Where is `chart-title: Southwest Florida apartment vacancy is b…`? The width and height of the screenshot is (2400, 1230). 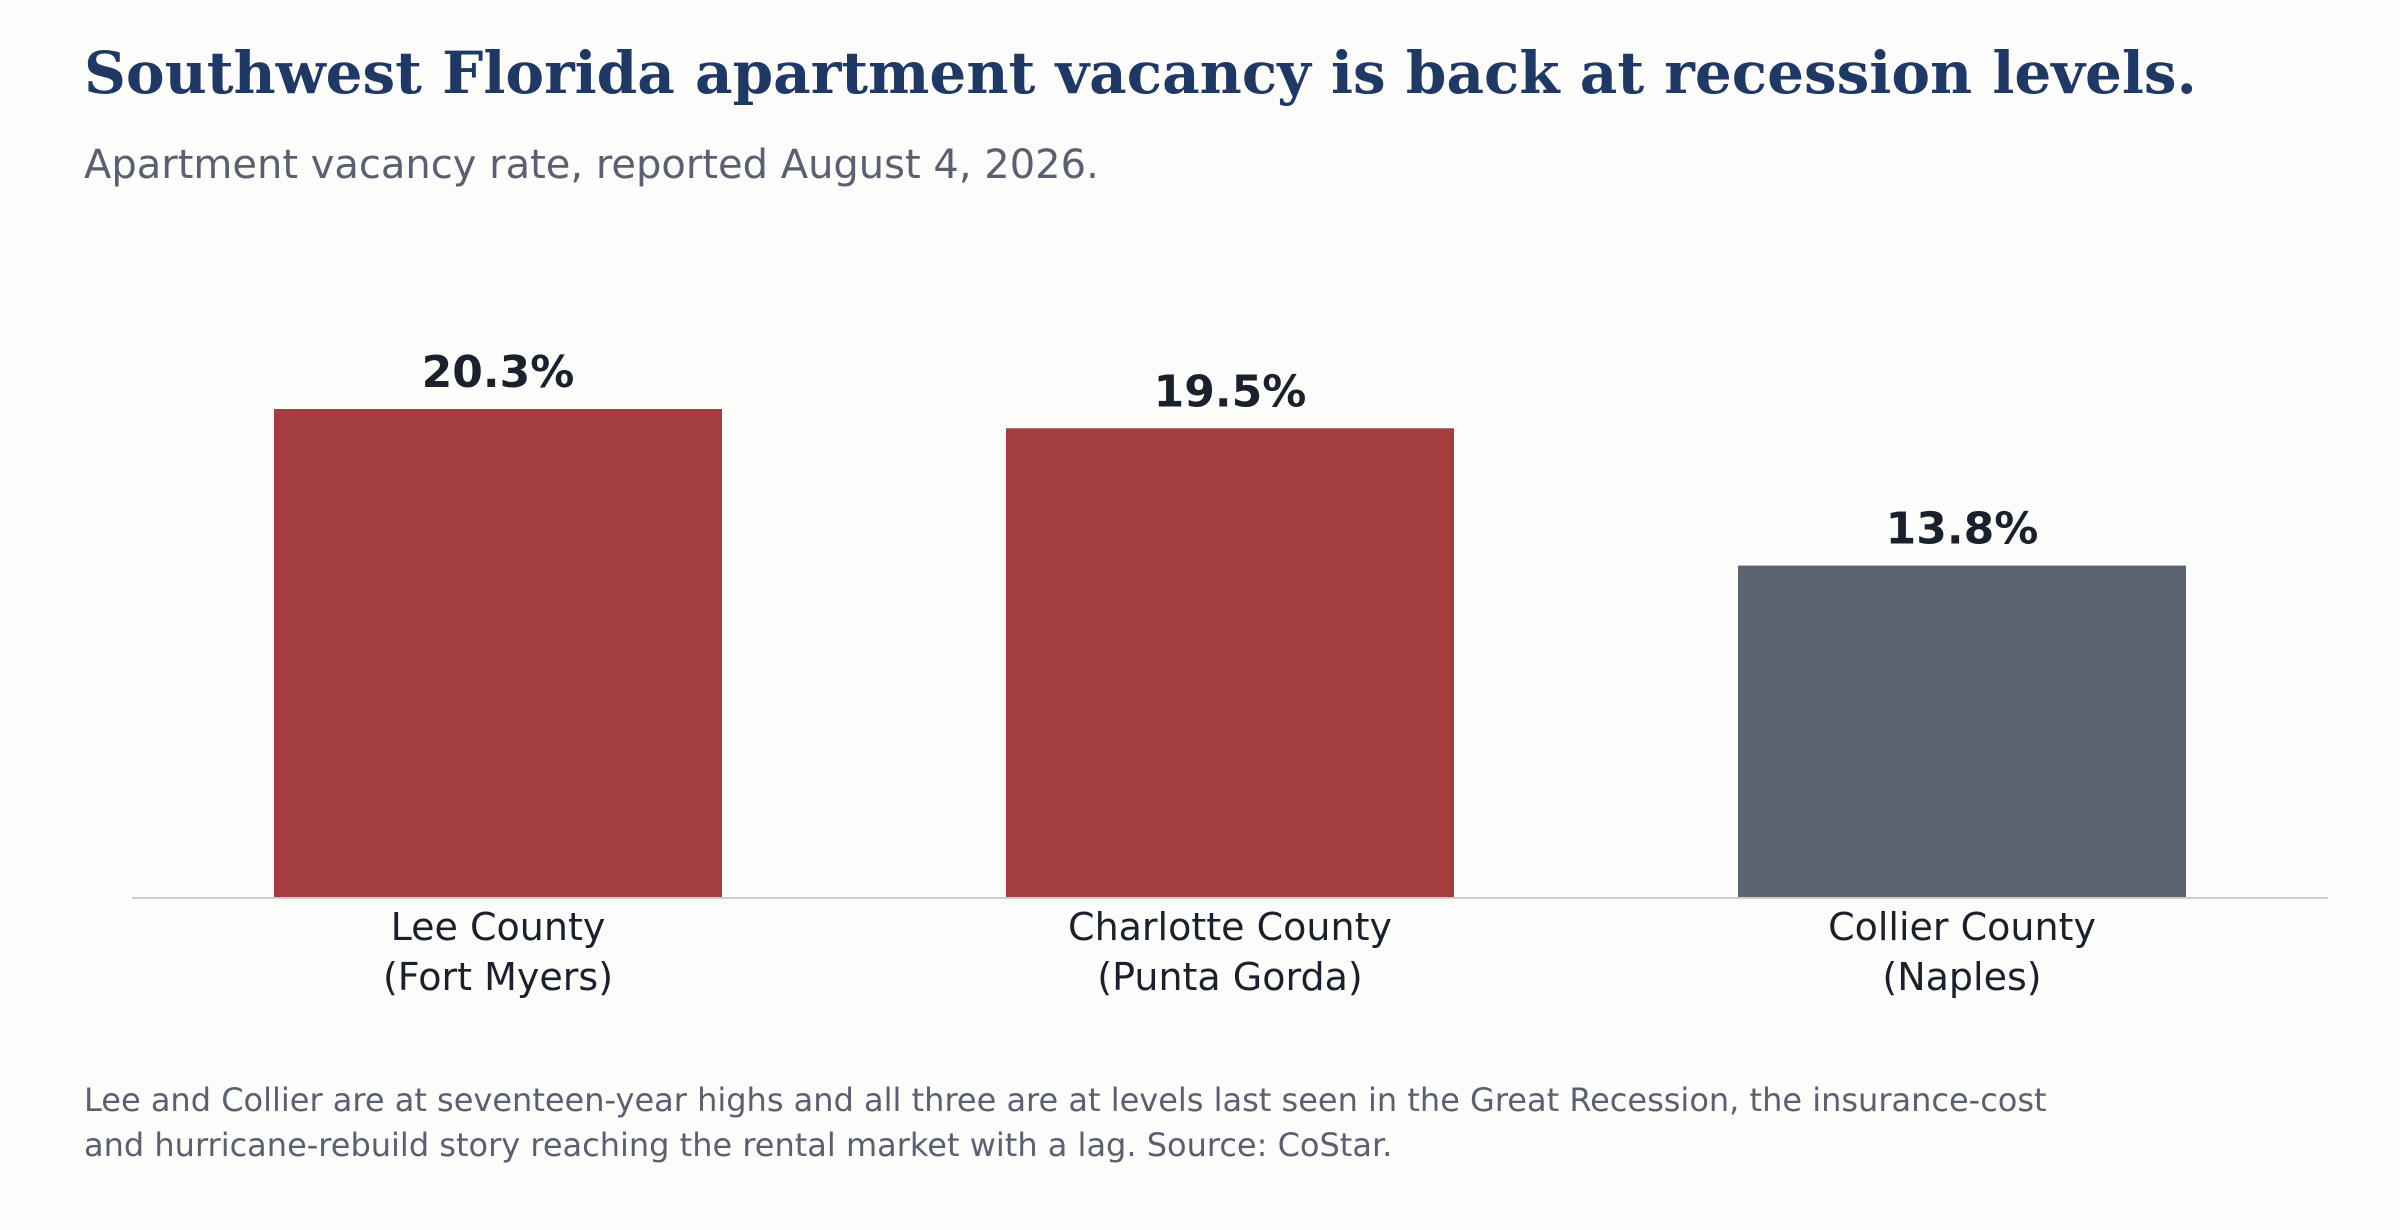
chart-title: Southwest Florida apartment vacancy is b… is located at coordinates (1140, 73).